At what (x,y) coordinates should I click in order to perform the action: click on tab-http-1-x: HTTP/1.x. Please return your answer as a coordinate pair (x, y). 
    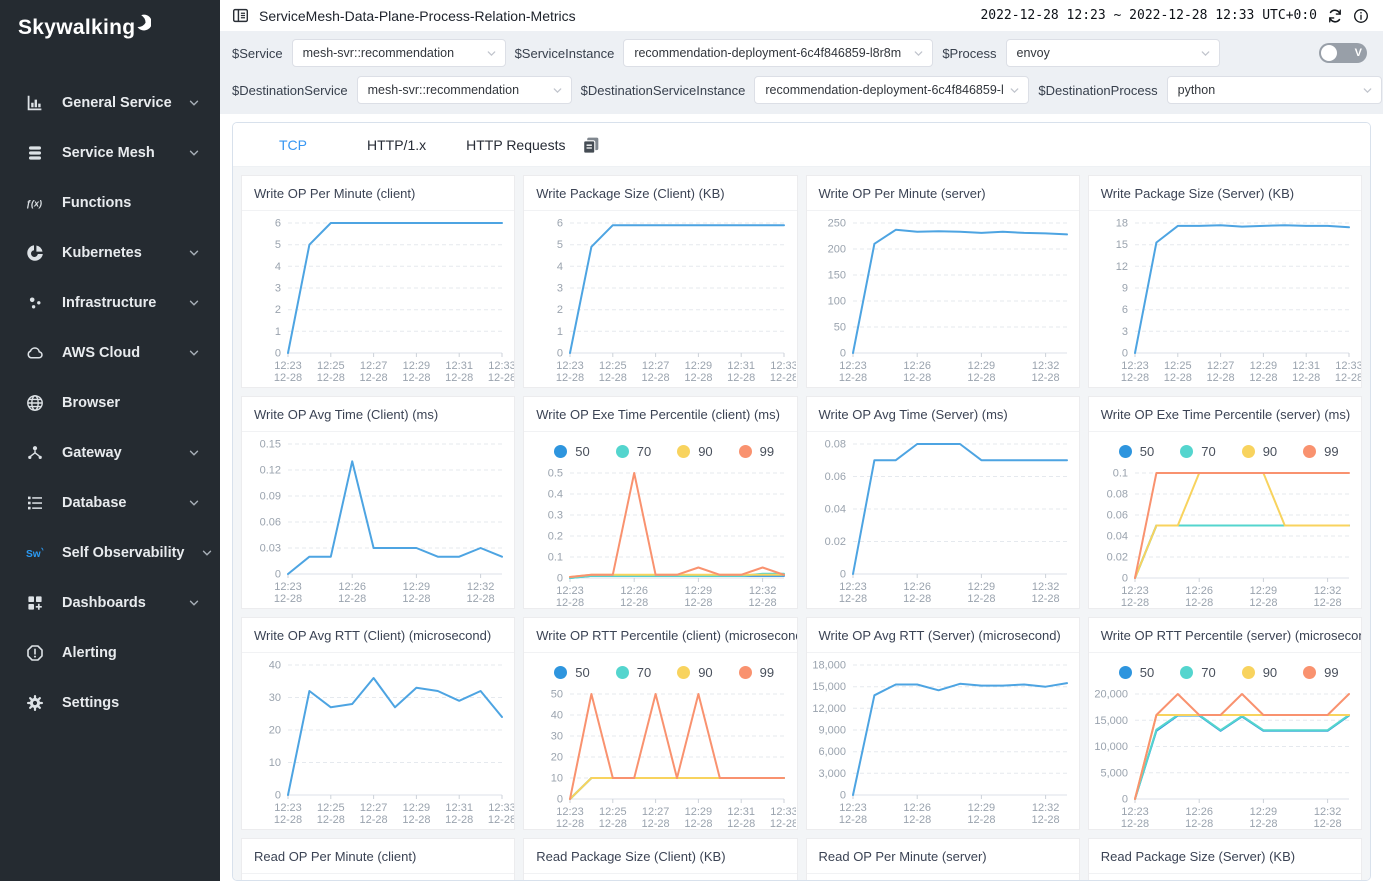
    Looking at the image, I should click on (397, 144).